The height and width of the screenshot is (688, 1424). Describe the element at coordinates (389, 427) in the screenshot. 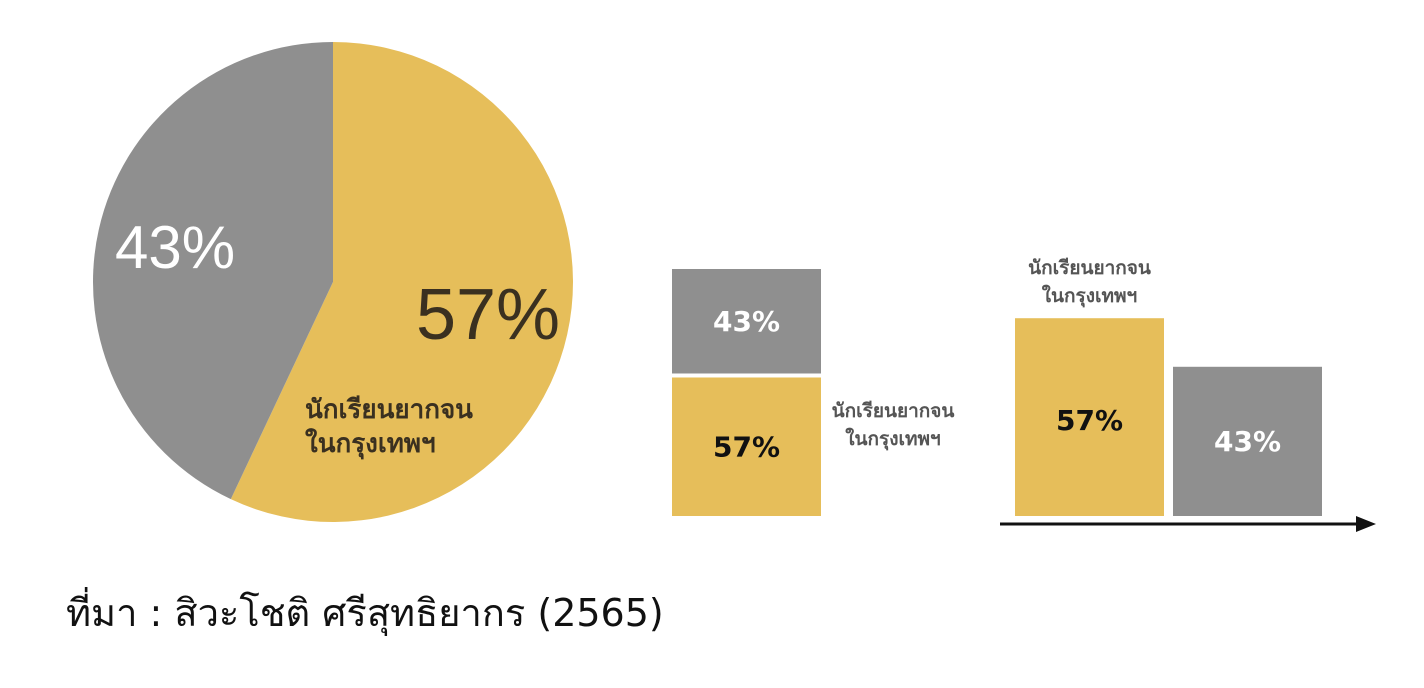

I see `pie-category-label: นักเรียนยากจนในกรุงเทพฯ` at that location.